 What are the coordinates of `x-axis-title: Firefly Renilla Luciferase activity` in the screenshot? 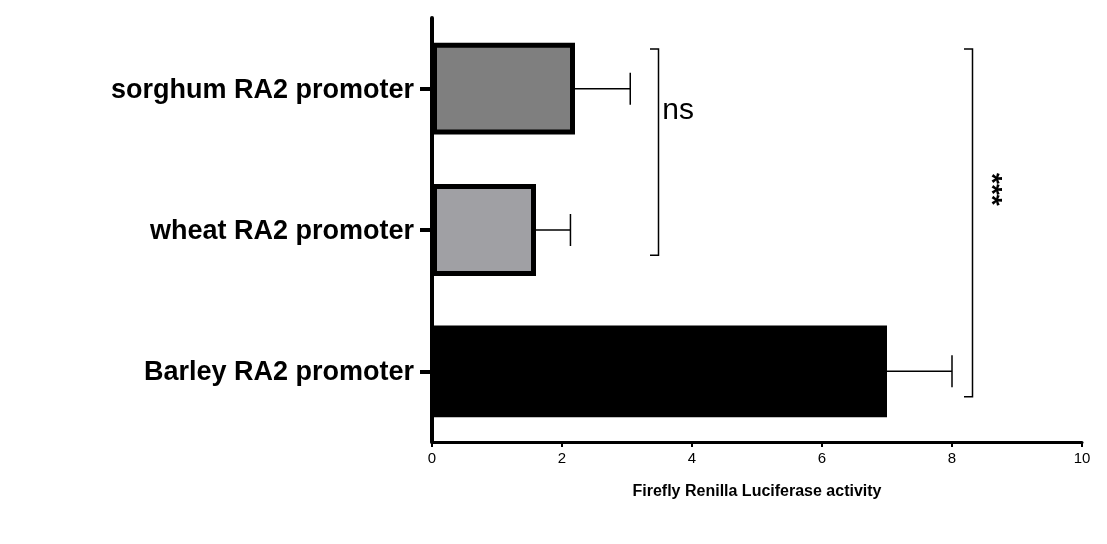 It's located at (757, 490).